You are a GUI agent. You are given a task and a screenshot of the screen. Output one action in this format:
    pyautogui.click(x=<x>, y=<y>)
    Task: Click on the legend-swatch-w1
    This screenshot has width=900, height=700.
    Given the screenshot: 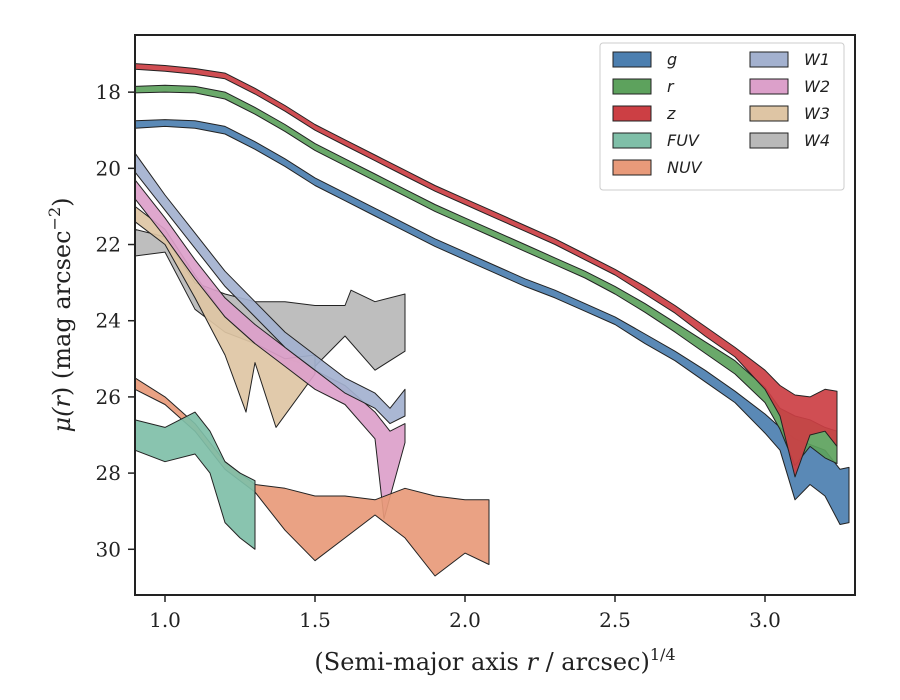 What is the action you would take?
    pyautogui.click(x=769, y=59)
    